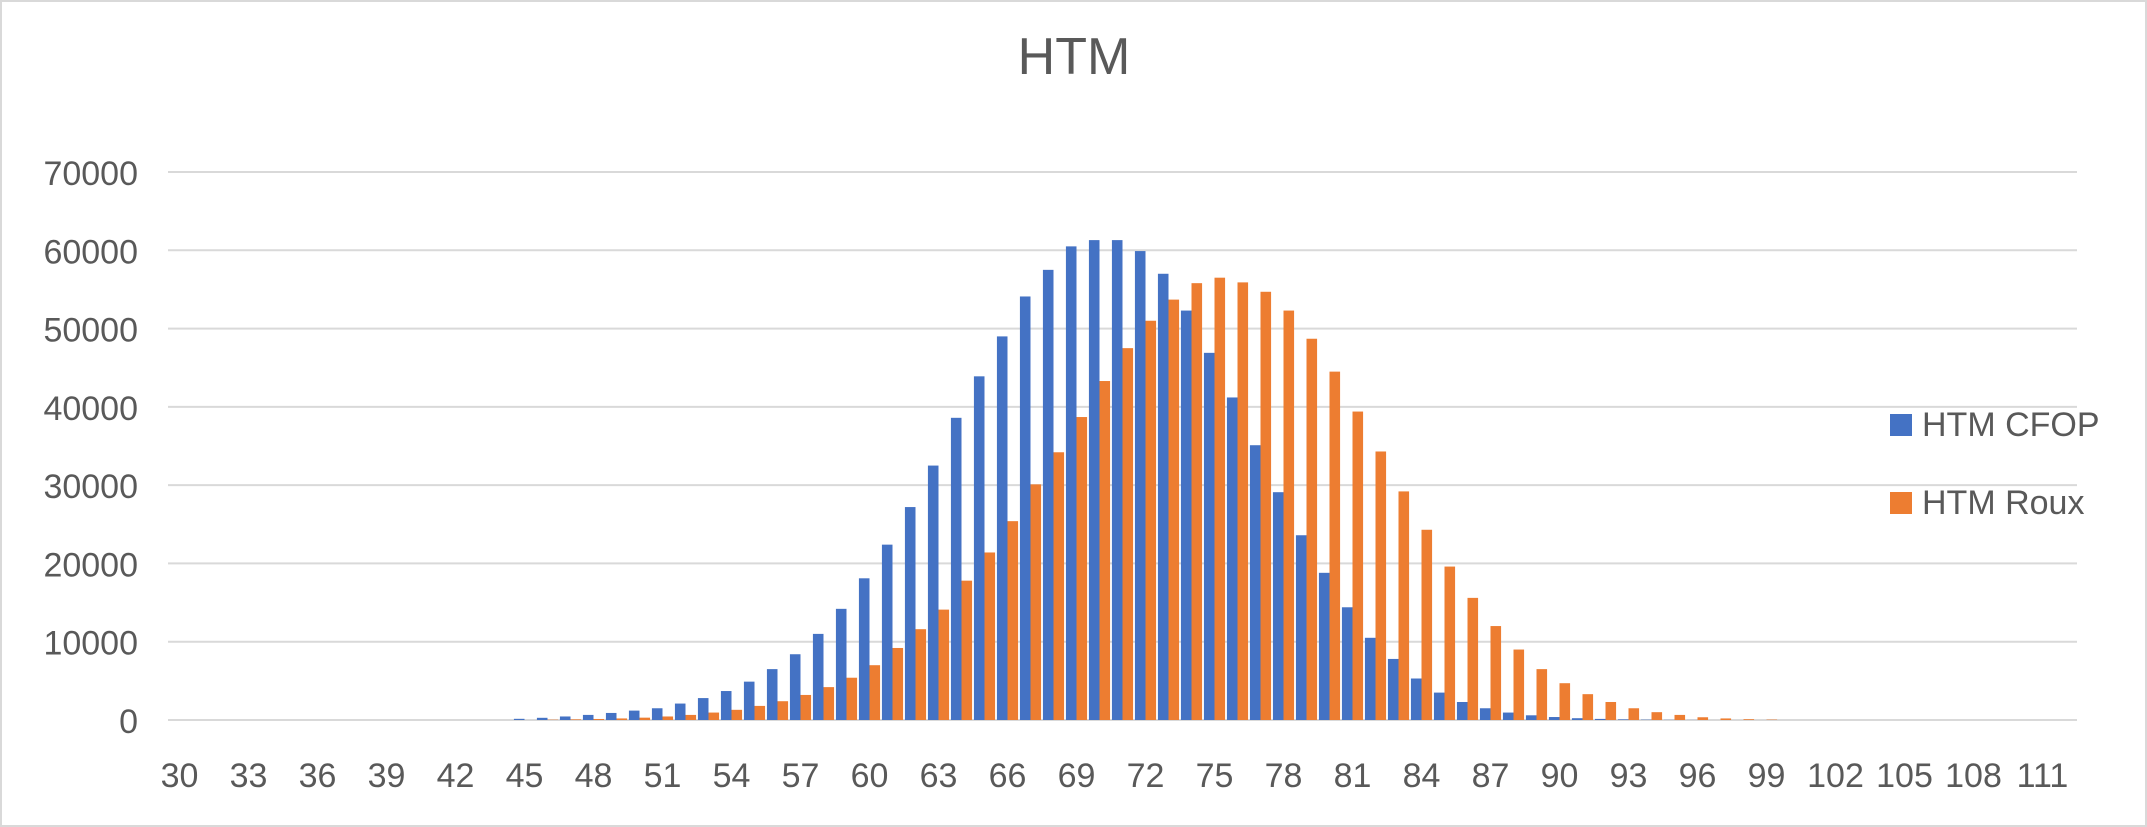 This screenshot has height=827, width=2147. I want to click on x-tick-label: 69, so click(1077, 776).